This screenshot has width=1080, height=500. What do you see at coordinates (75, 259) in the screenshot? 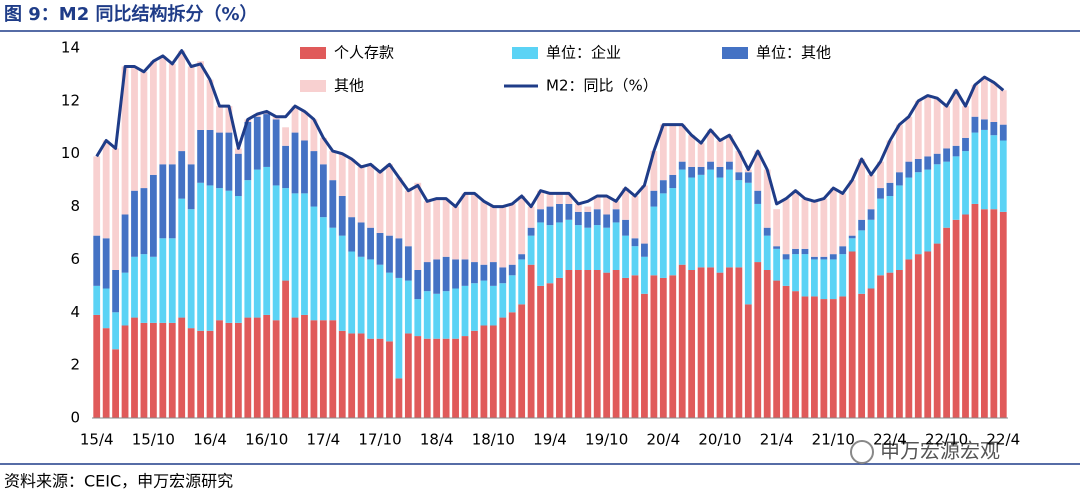
I see `y-tick-label: 6` at bounding box center [75, 259].